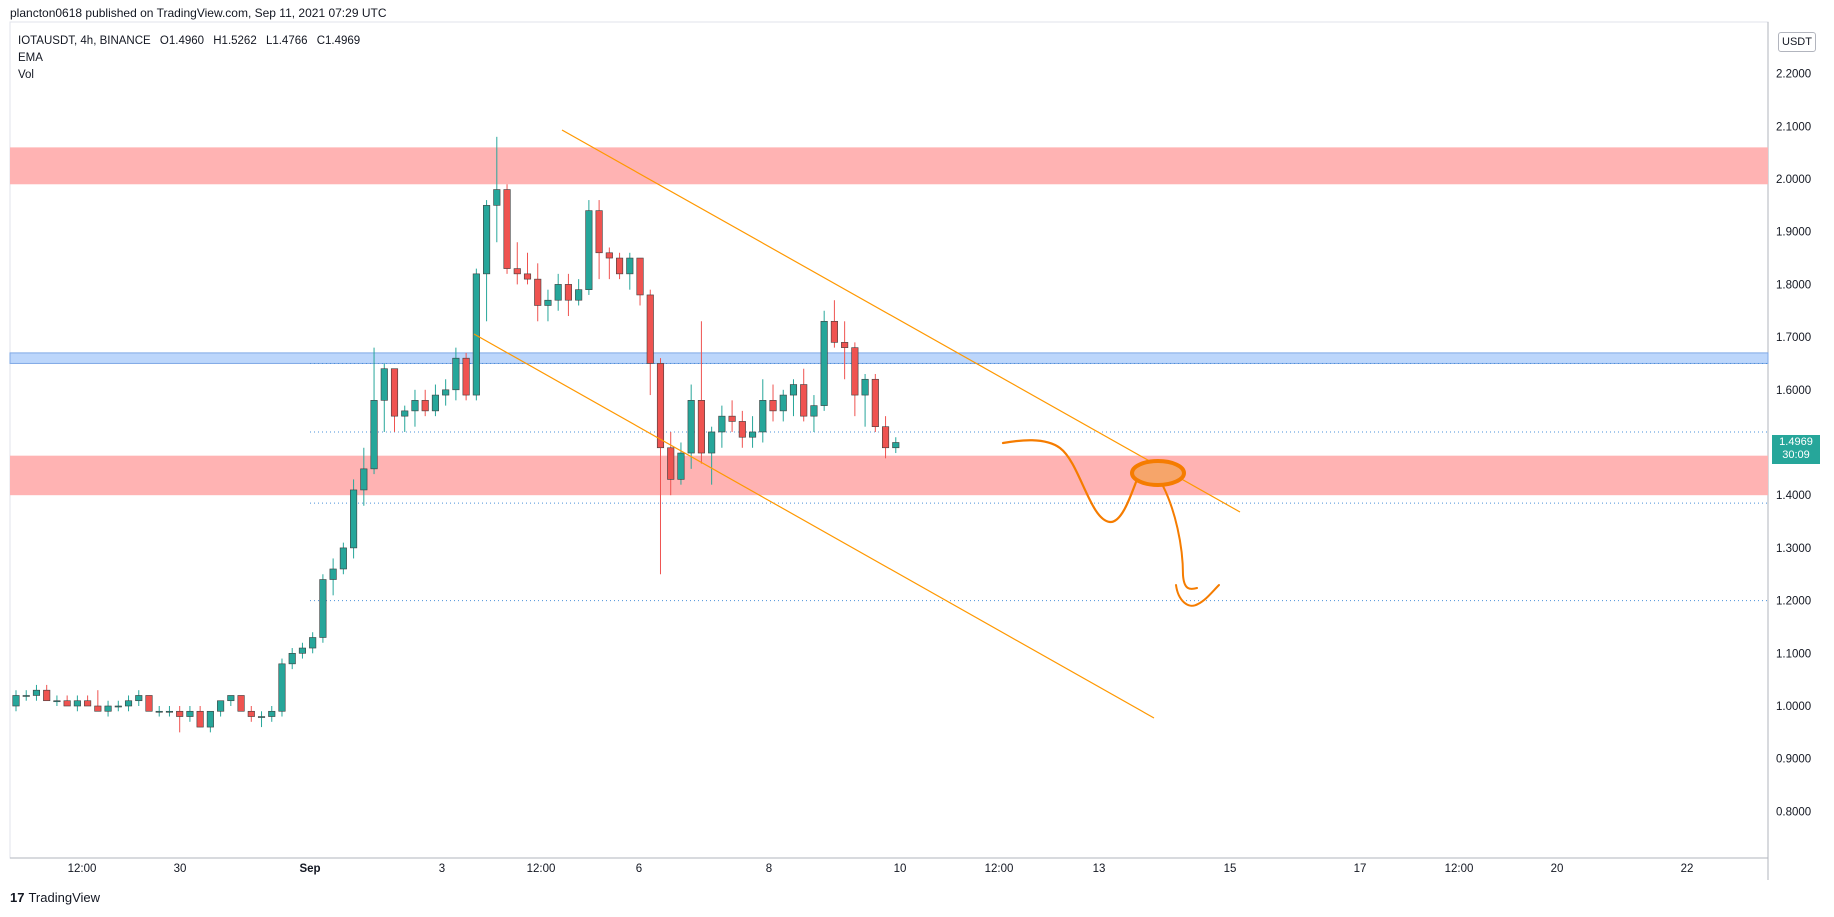  Describe the element at coordinates (30, 58) in the screenshot. I see `ema-indicator-label: EMA` at that location.